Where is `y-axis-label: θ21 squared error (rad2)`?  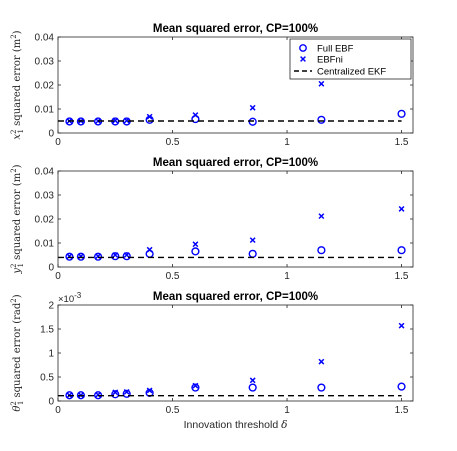
y-axis-label: θ21 squared error (rad2) is located at coordinates (17, 352).